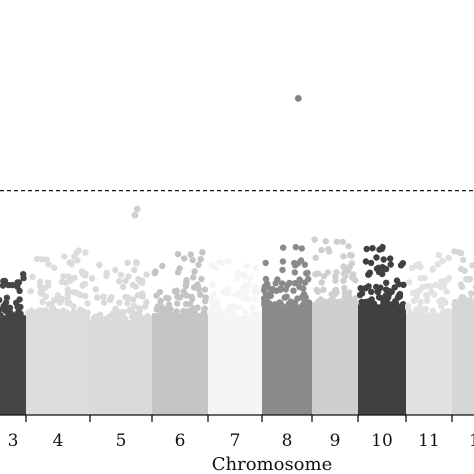 The image size is (474, 474). I want to click on chromosome-1-points, so click(462, 331).